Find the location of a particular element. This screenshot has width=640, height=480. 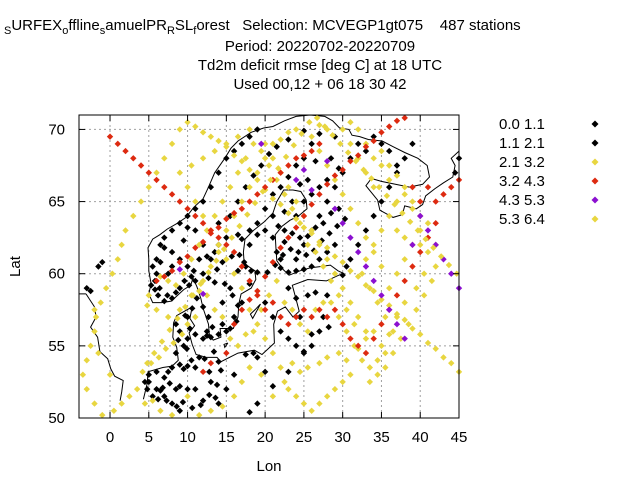

x-tick-label: 0 is located at coordinates (110, 437).